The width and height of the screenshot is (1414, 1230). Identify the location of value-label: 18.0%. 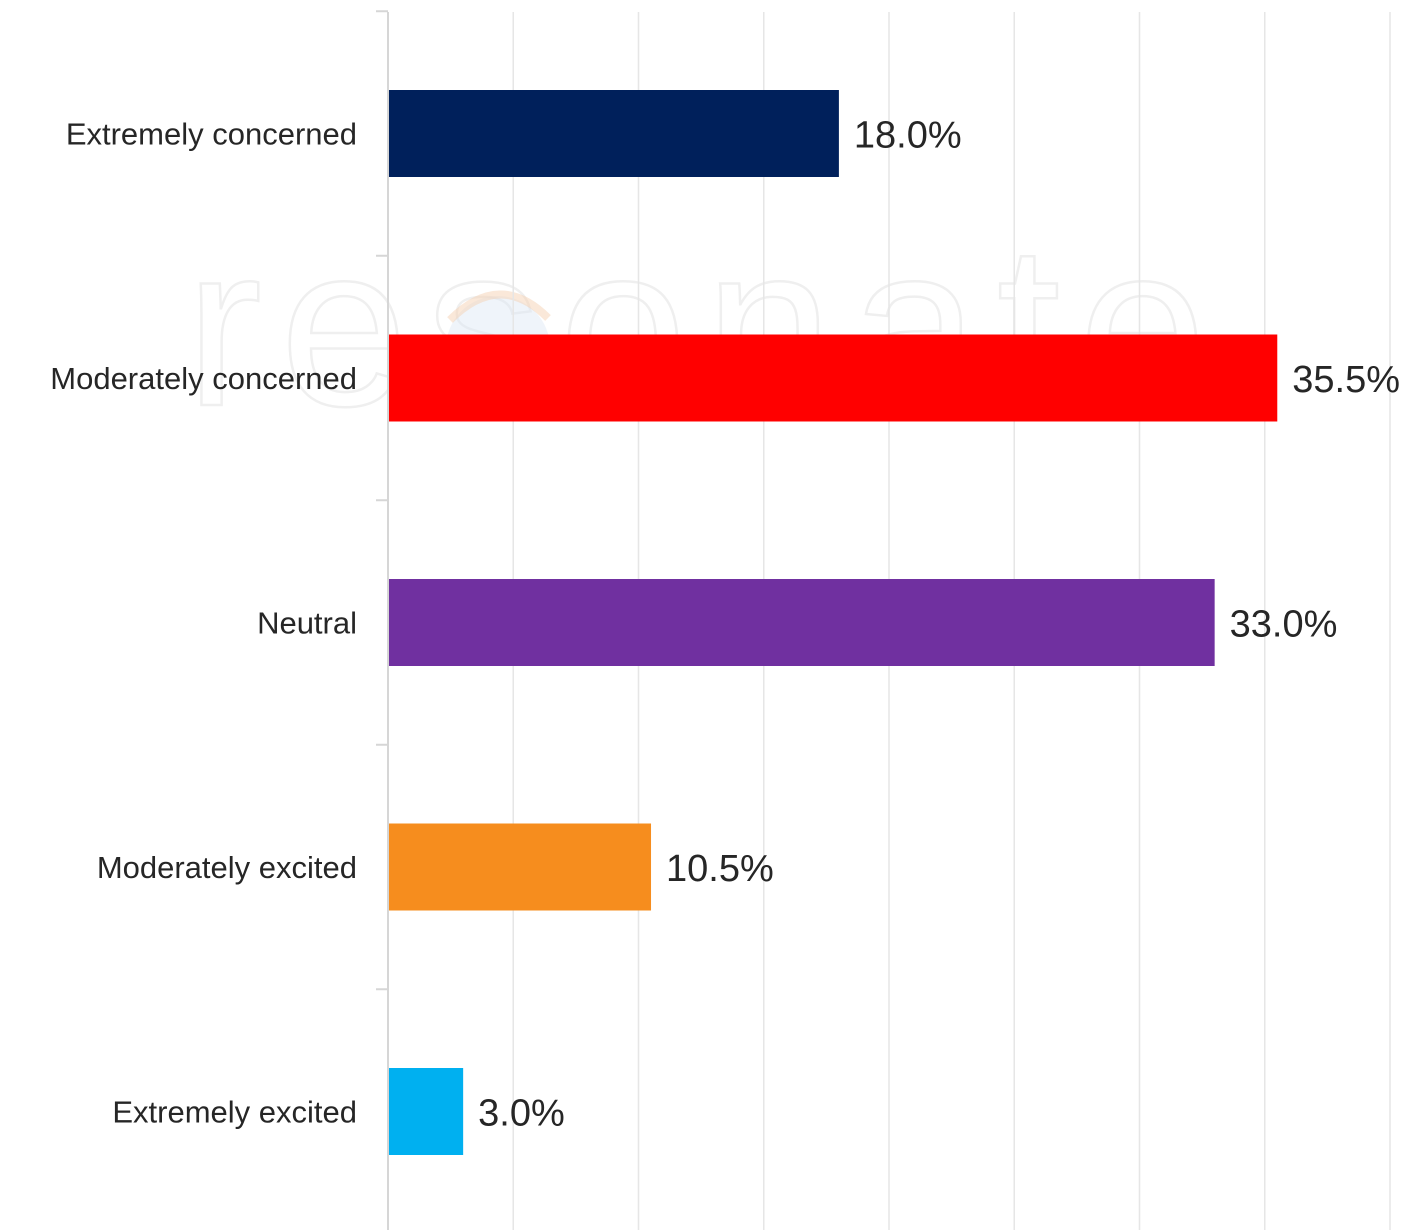
(908, 136).